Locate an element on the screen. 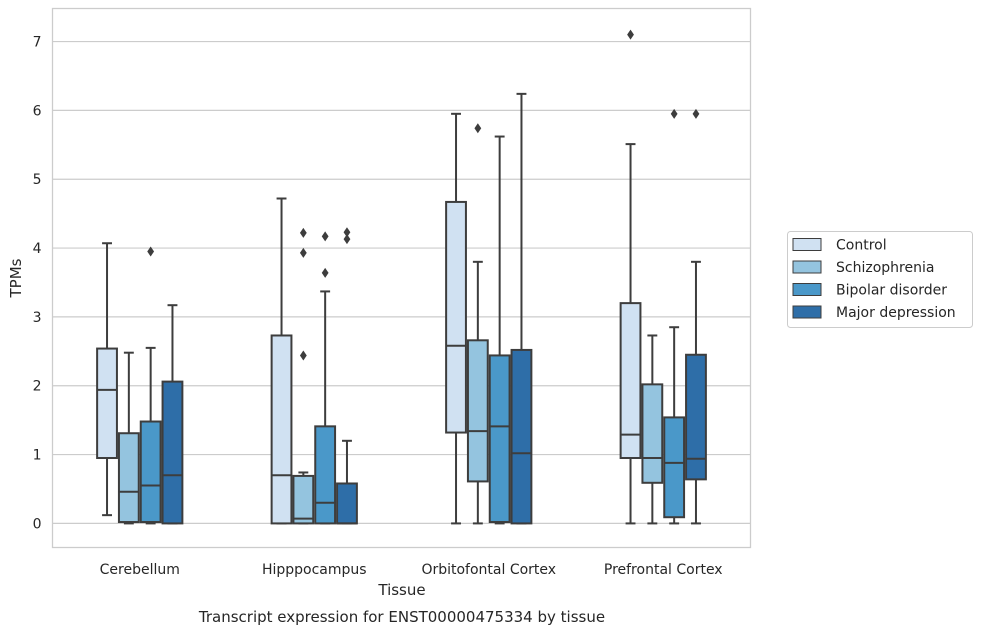  y-tick-label-7: 7 is located at coordinates (37, 43).